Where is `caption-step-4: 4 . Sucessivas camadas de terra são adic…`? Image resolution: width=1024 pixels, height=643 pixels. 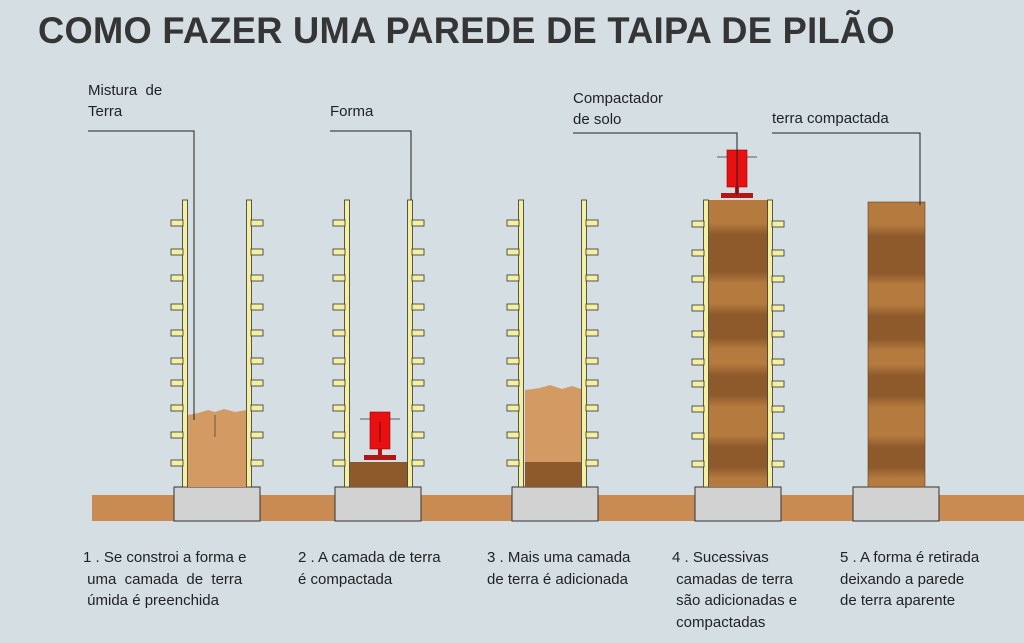 caption-step-4: 4 . Sucessivas camadas de terra são adic… is located at coordinates (735, 590).